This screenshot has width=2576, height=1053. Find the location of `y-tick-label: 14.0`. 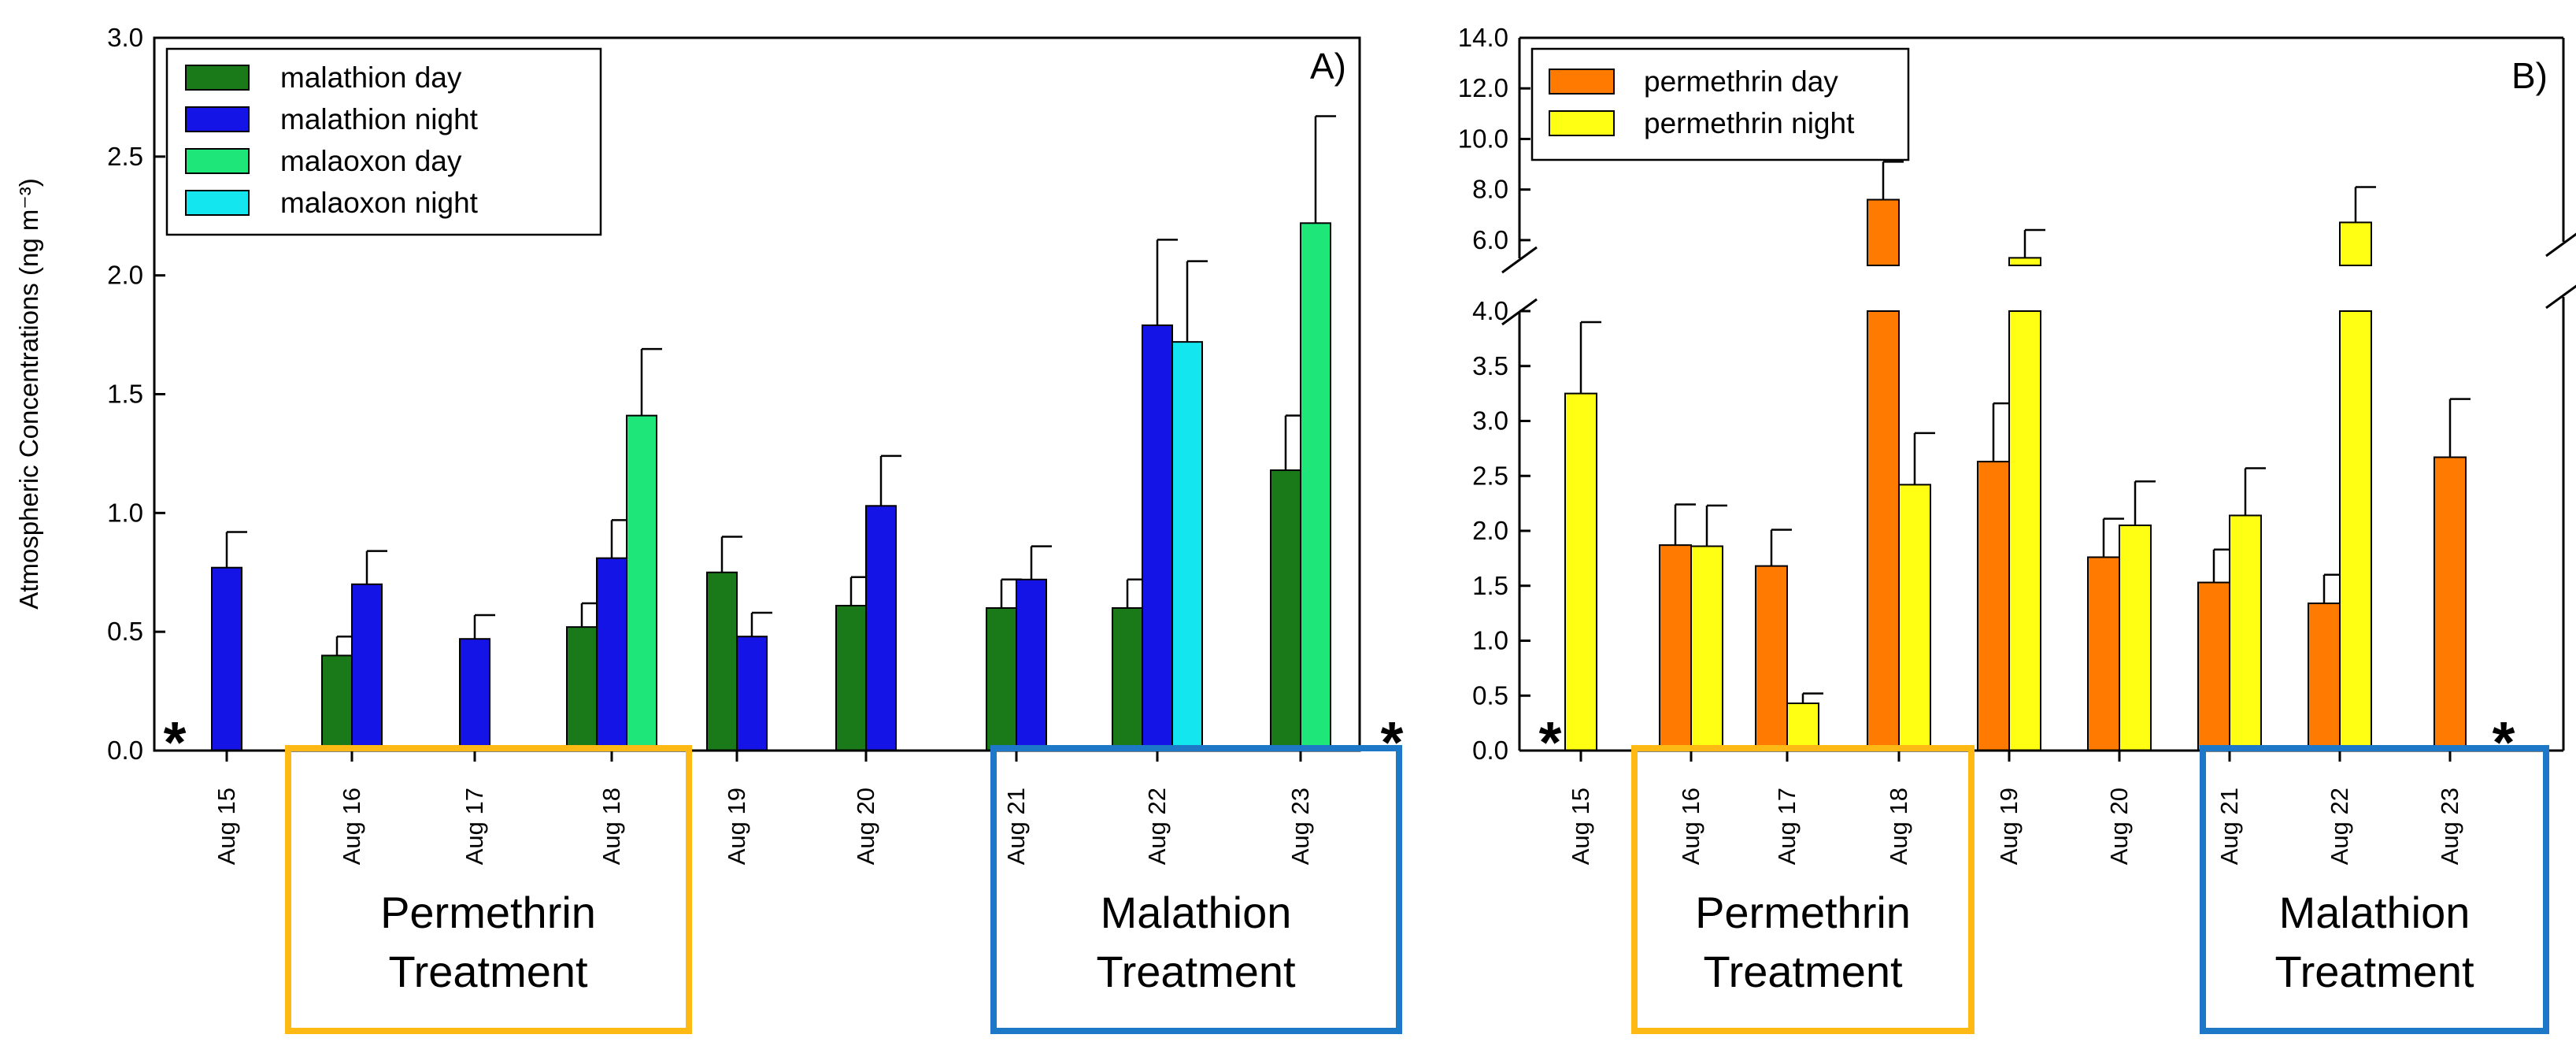

y-tick-label: 14.0 is located at coordinates (1483, 37).